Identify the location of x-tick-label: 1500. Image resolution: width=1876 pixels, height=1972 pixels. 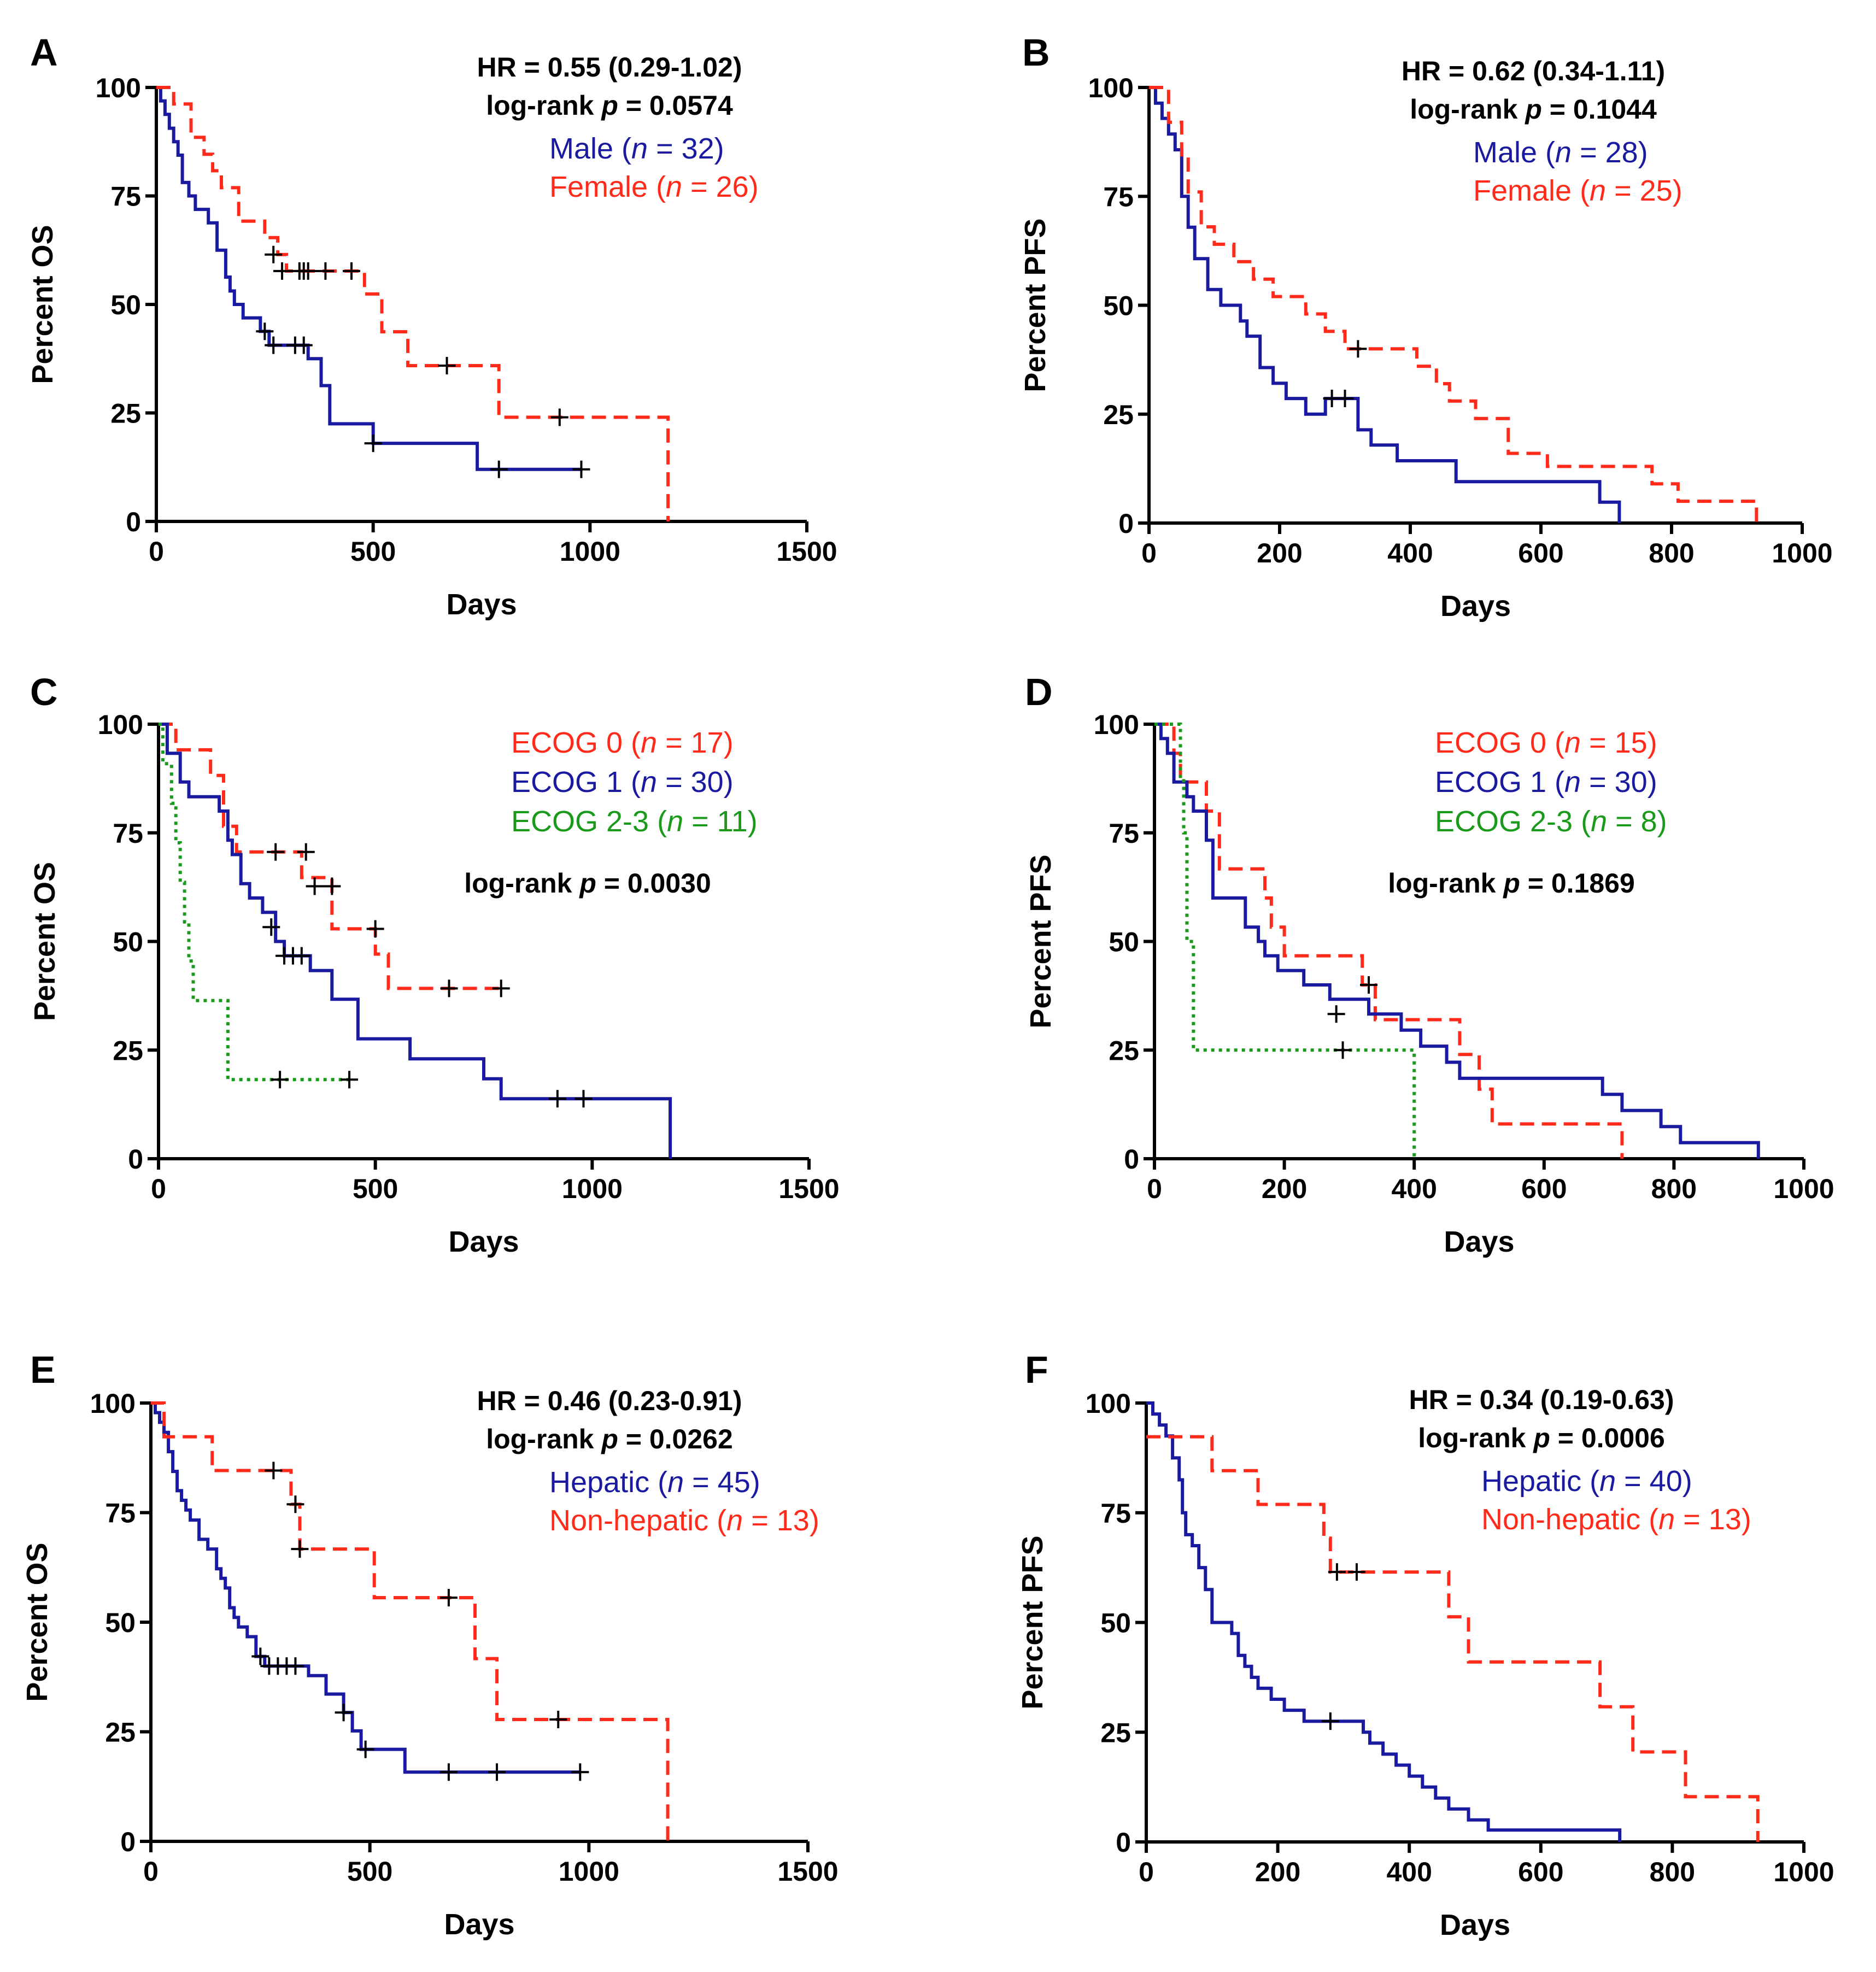
(806, 551).